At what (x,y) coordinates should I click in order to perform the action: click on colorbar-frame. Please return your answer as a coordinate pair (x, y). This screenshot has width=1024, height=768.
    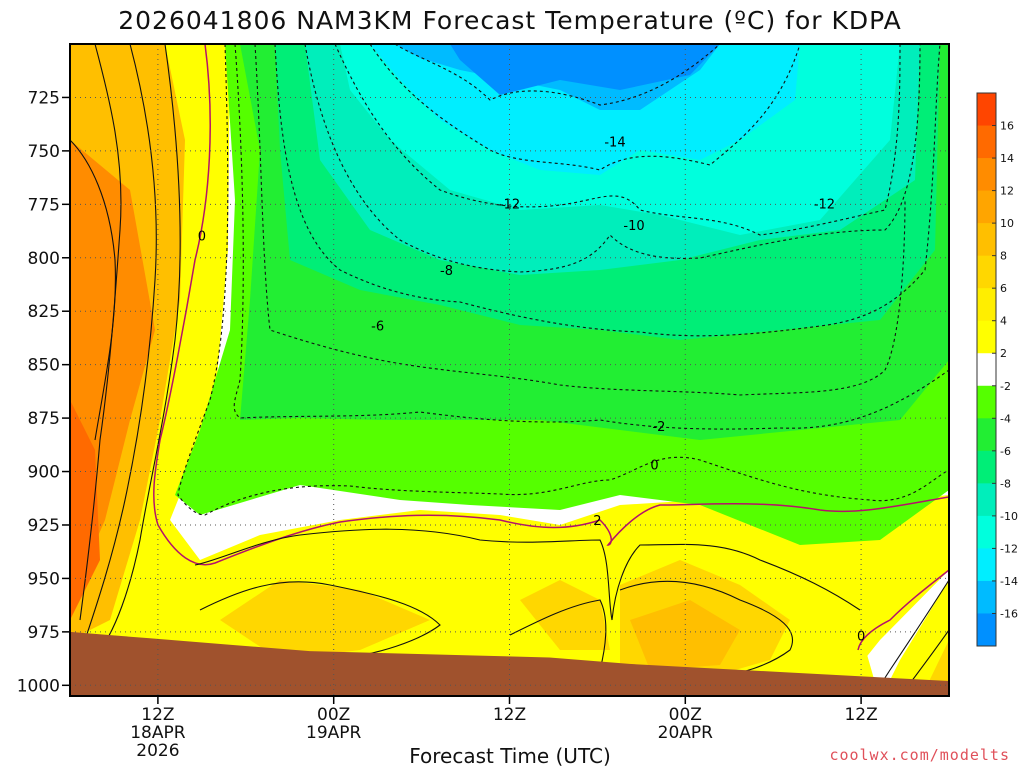
    Looking at the image, I should click on (986, 369).